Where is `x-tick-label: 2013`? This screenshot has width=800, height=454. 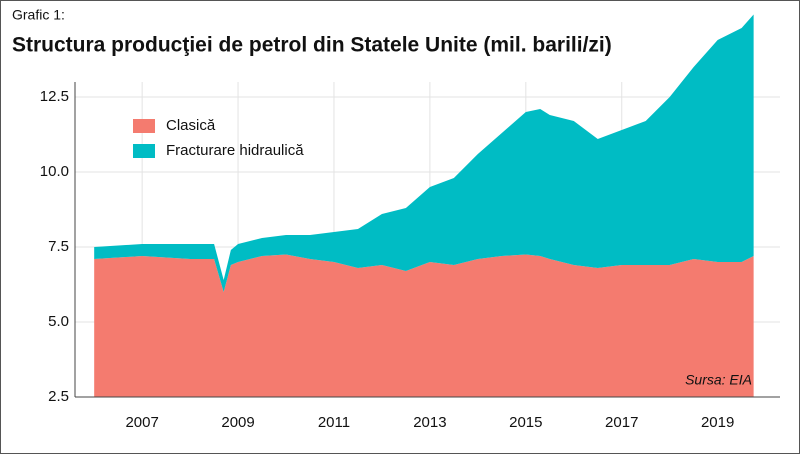 x-tick-label: 2013 is located at coordinates (429, 422).